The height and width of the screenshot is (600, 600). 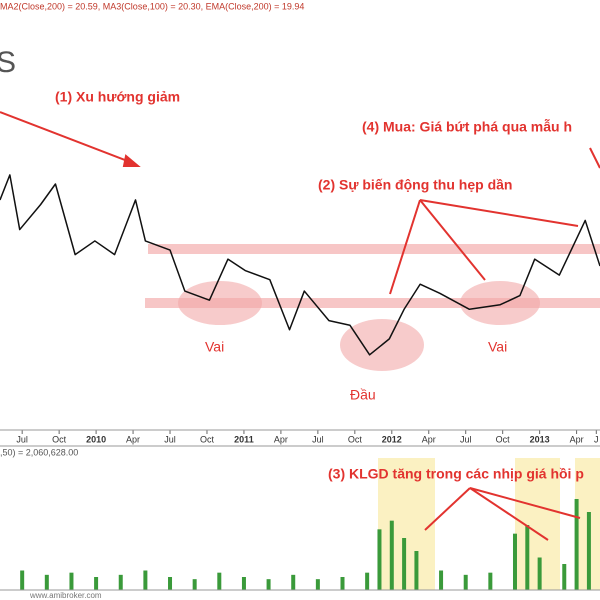 I want to click on x-tick-label: 2013, so click(x=540, y=439).